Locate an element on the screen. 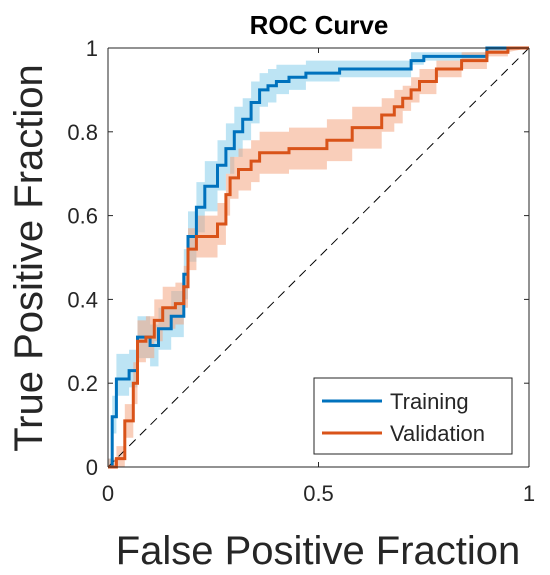 The height and width of the screenshot is (575, 550). legend-label-validation: Validation is located at coordinates (437, 433).